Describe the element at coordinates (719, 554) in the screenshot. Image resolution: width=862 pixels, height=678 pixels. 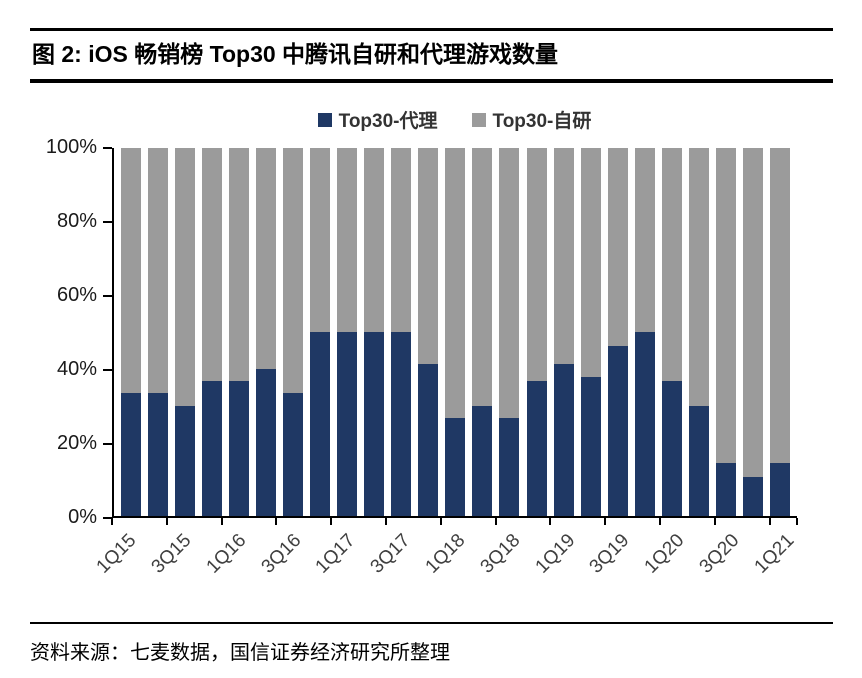
I see `x-axis-label: 3Q20` at that location.